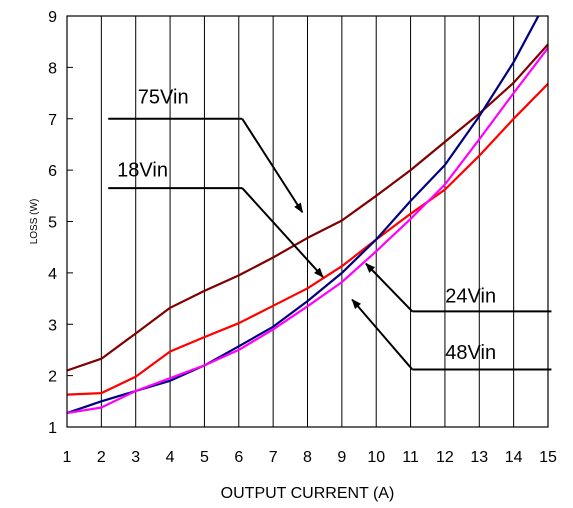  Describe the element at coordinates (101, 457) in the screenshot. I see `x-tick-label: 2` at that location.